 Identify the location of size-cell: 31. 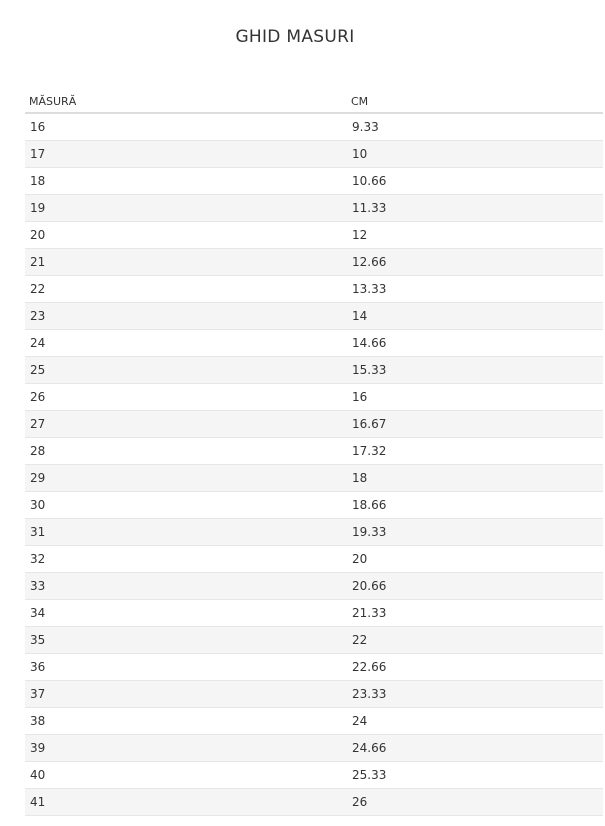
(186, 532).